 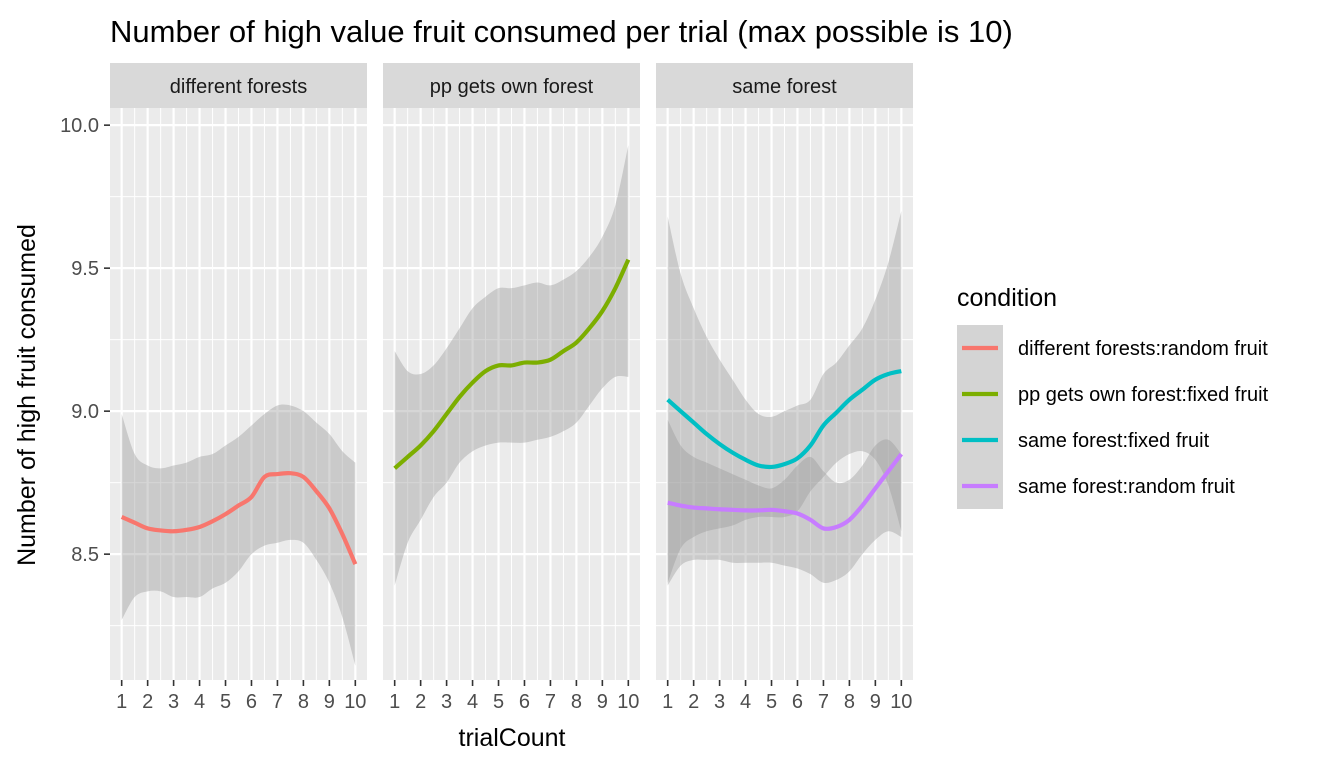 What do you see at coordinates (1126, 487) in the screenshot?
I see `legend-entry-label: same forest:random fruit` at bounding box center [1126, 487].